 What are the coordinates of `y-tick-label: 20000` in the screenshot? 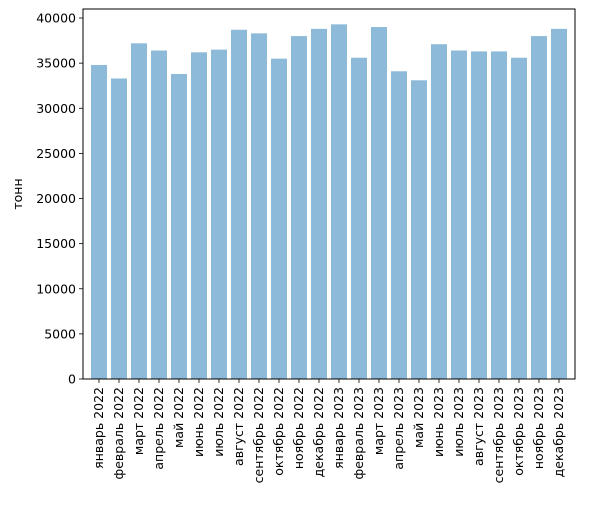 It's located at (56, 198).